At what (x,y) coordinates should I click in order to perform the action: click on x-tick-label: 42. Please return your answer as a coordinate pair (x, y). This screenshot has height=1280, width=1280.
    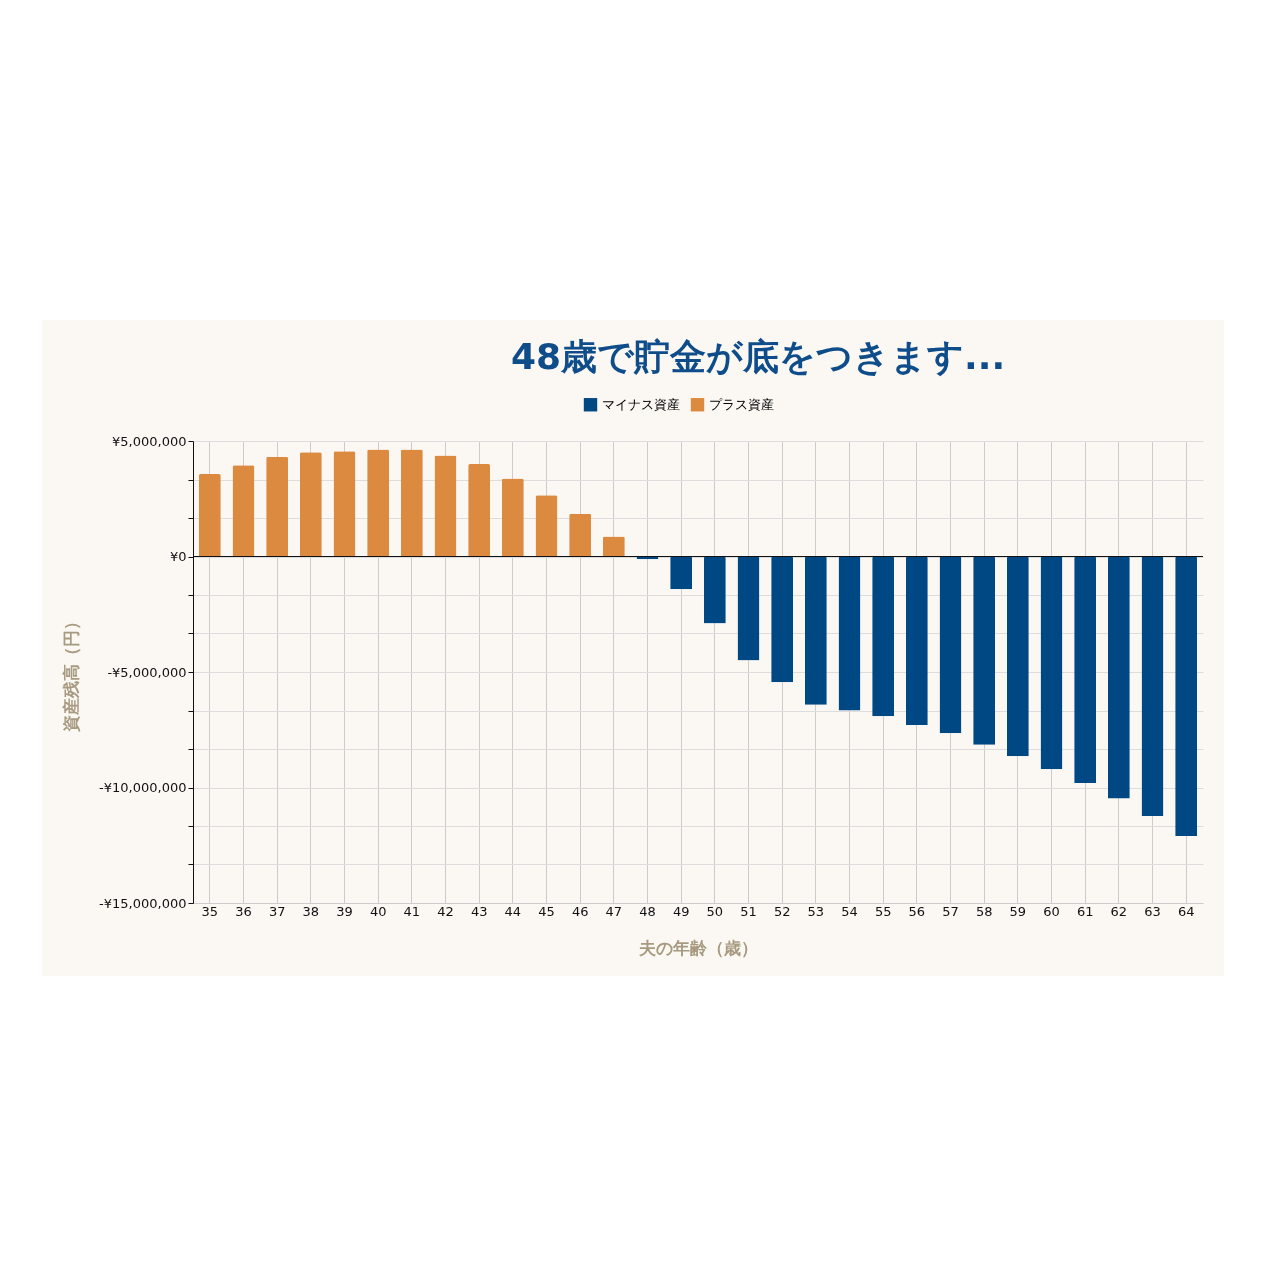
    Looking at the image, I should click on (445, 911).